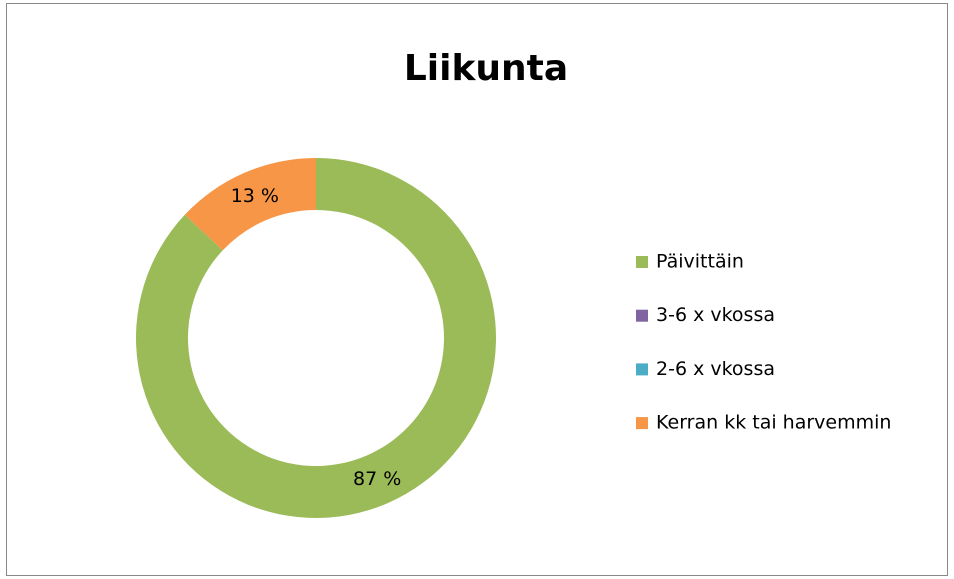 The height and width of the screenshot is (579, 954). What do you see at coordinates (700, 262) in the screenshot?
I see `legend-label: Päivittäin` at bounding box center [700, 262].